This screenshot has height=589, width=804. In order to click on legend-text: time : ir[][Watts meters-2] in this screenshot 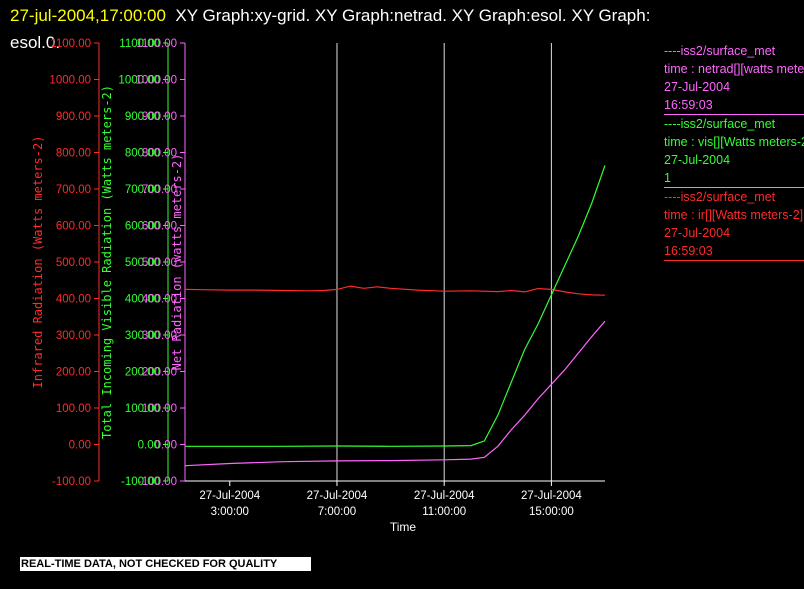, I will do `click(734, 215)`.